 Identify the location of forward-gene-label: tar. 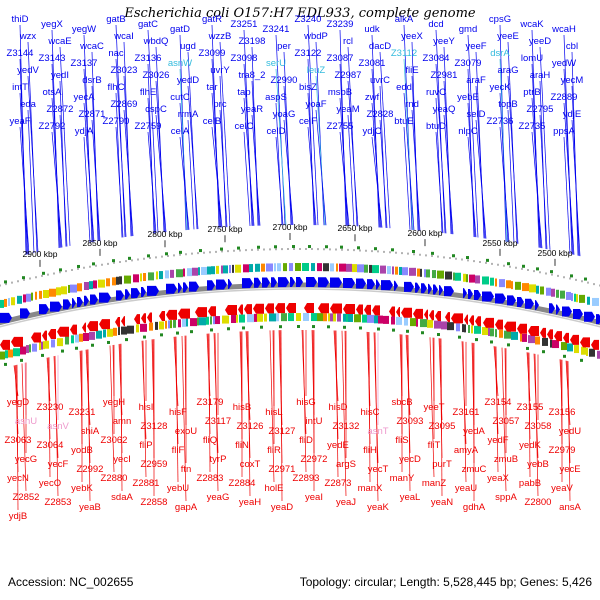
(211, 87).